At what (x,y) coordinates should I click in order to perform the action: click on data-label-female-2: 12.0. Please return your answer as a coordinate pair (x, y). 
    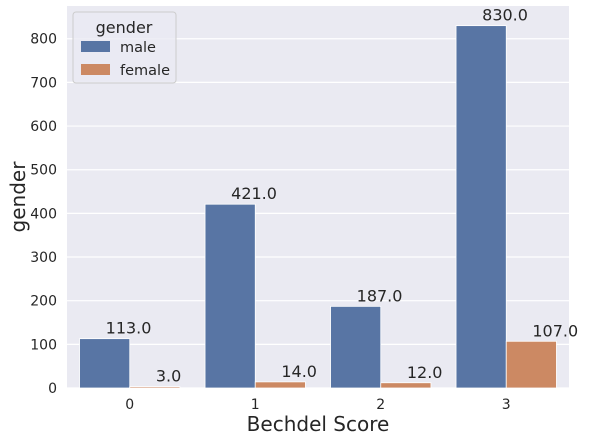
    Looking at the image, I should click on (425, 372).